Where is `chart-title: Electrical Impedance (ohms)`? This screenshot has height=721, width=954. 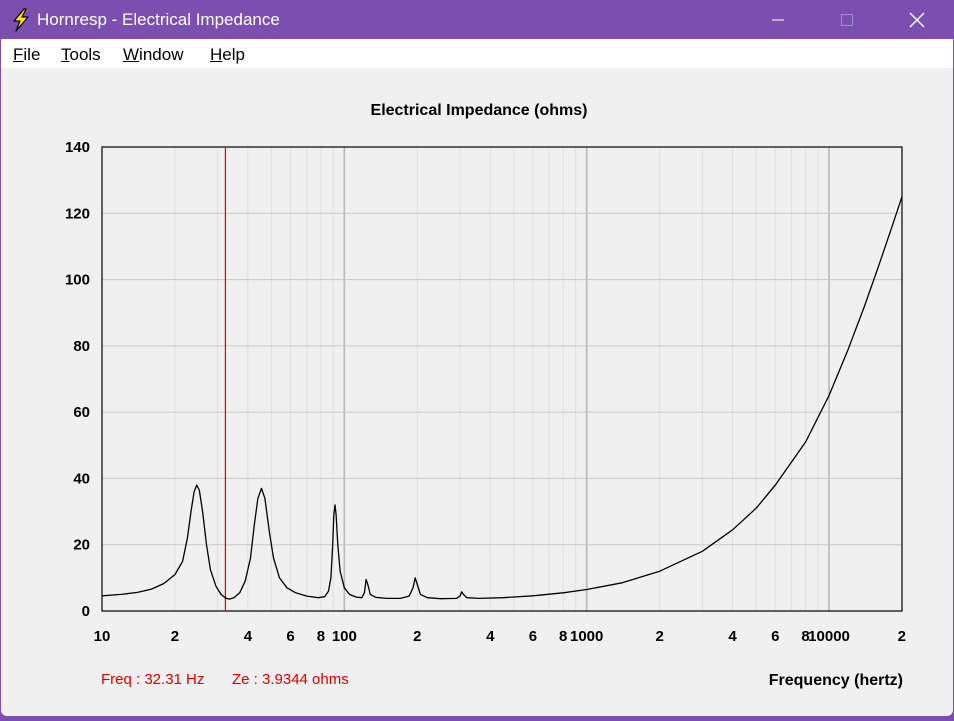 chart-title: Electrical Impedance (ohms) is located at coordinates (479, 110).